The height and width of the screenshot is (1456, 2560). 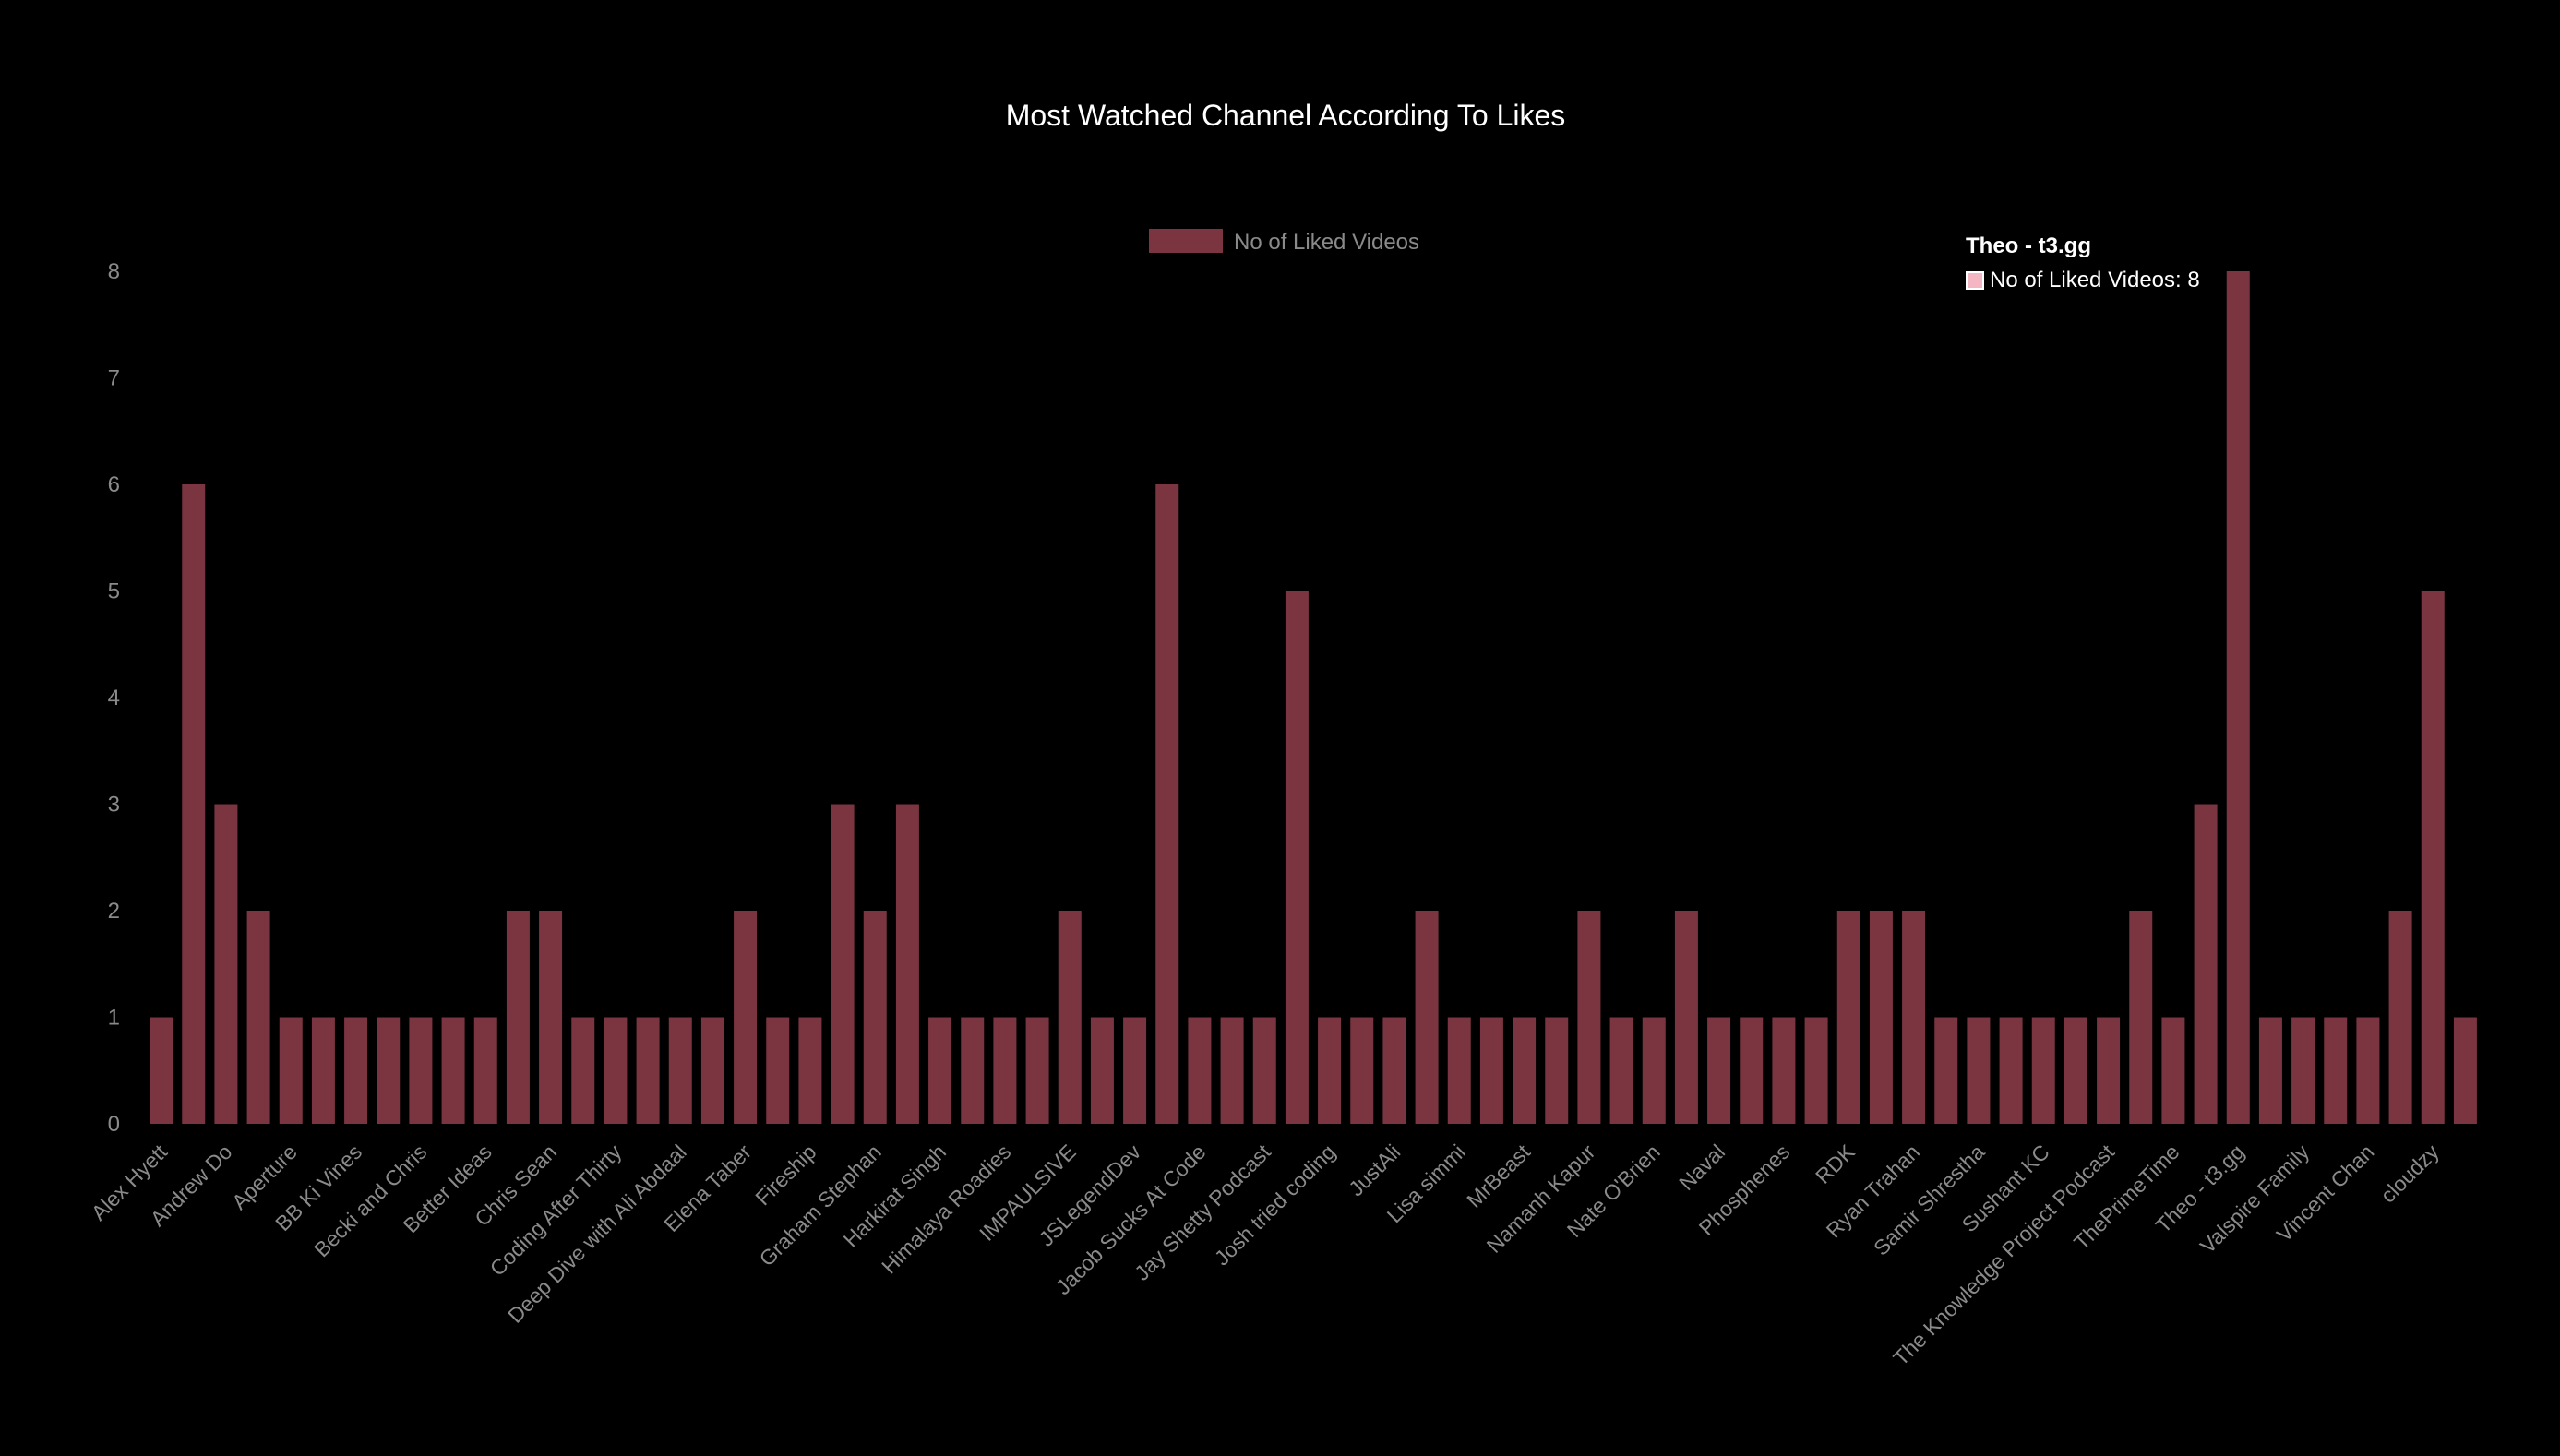 I want to click on x-tick-label: Becki and Chris, so click(x=370, y=1200).